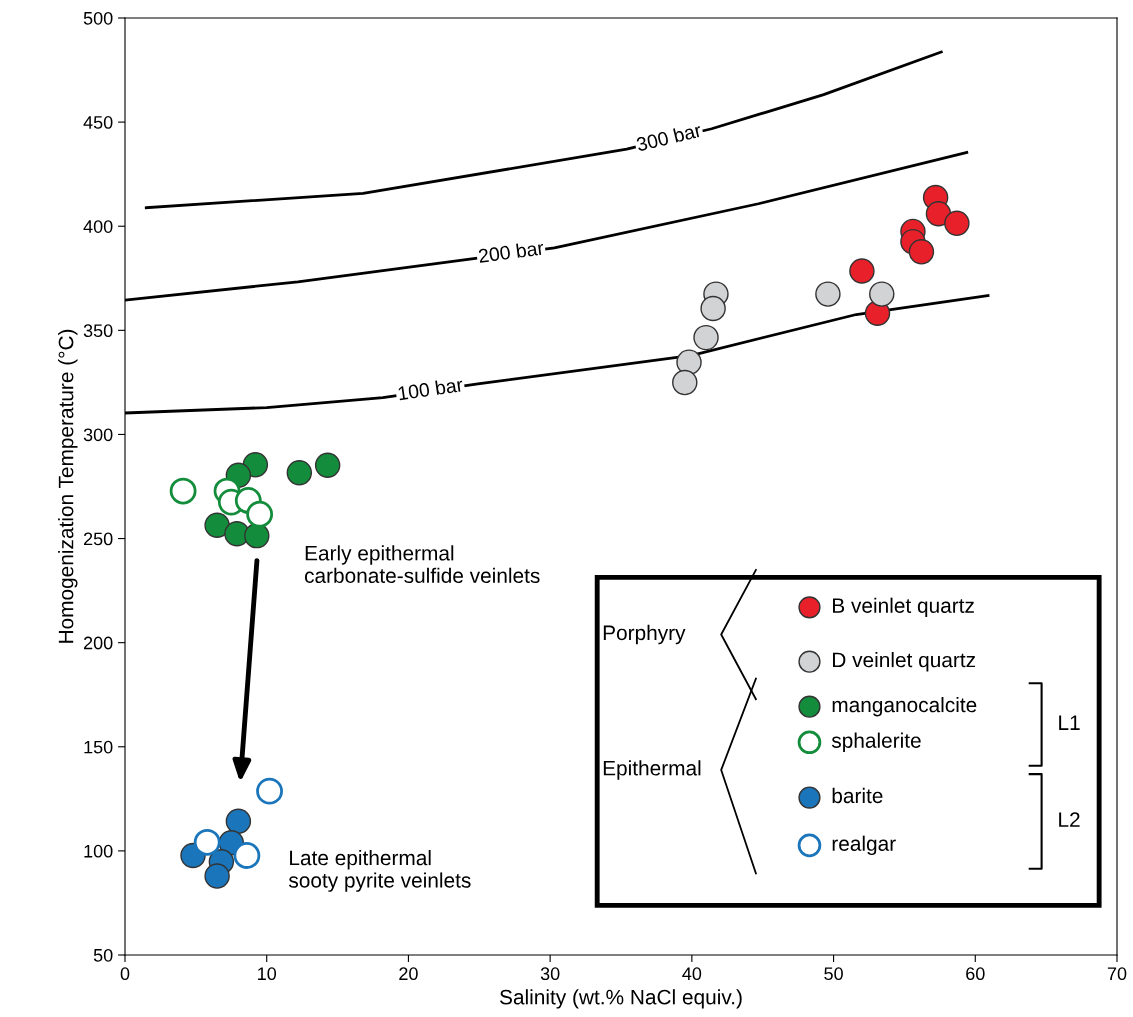 The image size is (1133, 1017). Describe the element at coordinates (379, 870) in the screenshot. I see `annotation: Late epithermal sooty pyrite veinlets` at that location.